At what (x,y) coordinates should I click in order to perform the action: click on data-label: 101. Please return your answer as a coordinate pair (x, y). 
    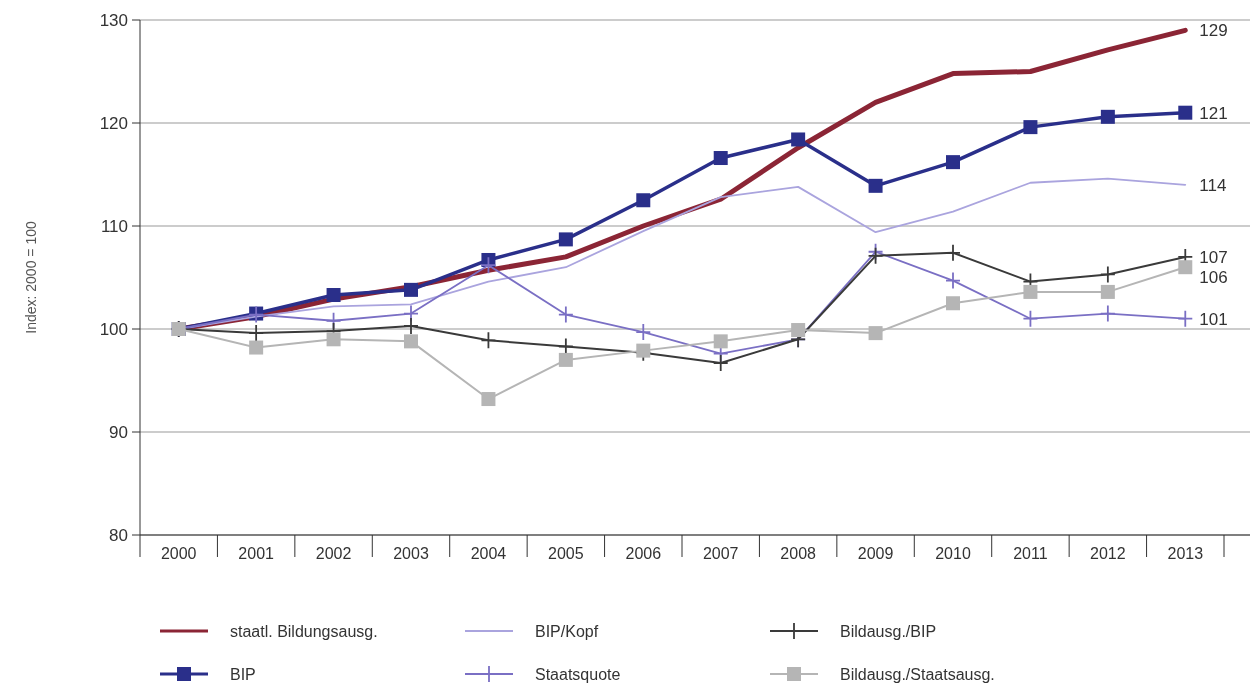
    Looking at the image, I should click on (1213, 319).